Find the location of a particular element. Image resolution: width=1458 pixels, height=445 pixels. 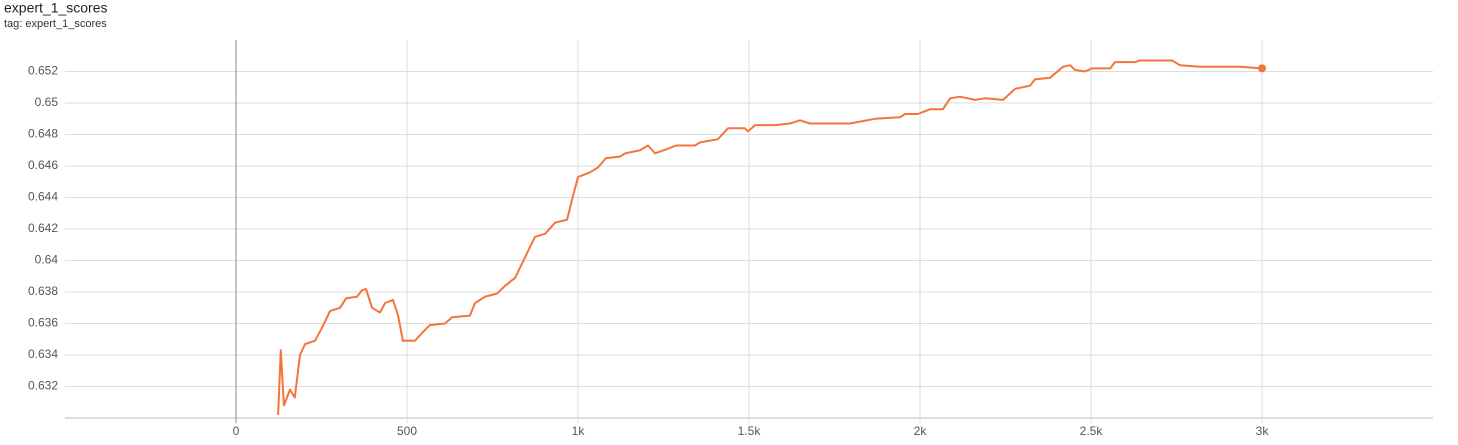

y-tick-label: 0.634 is located at coordinates (43, 354).